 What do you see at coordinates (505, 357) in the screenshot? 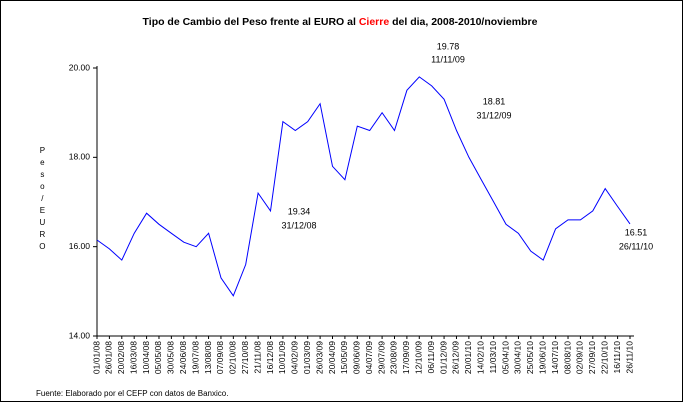
I see `x-tick-label: 05/04/10` at bounding box center [505, 357].